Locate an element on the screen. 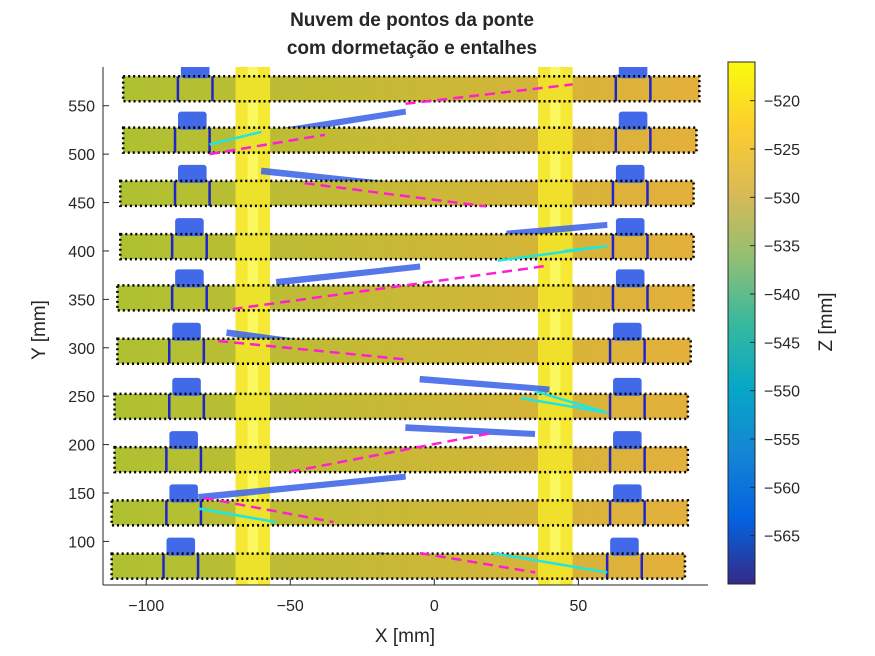 The width and height of the screenshot is (875, 656). colorbar-tick-label-7: −555 is located at coordinates (782, 440).